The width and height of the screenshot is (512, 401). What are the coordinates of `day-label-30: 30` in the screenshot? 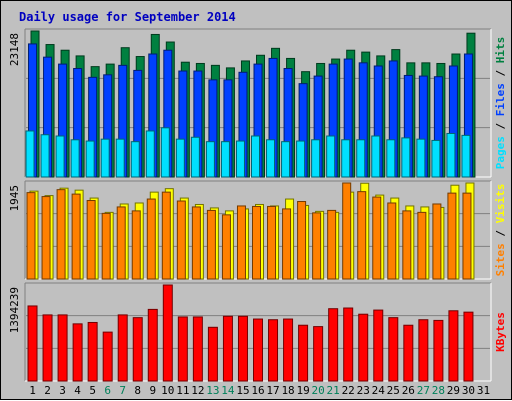 It's located at (468, 390).